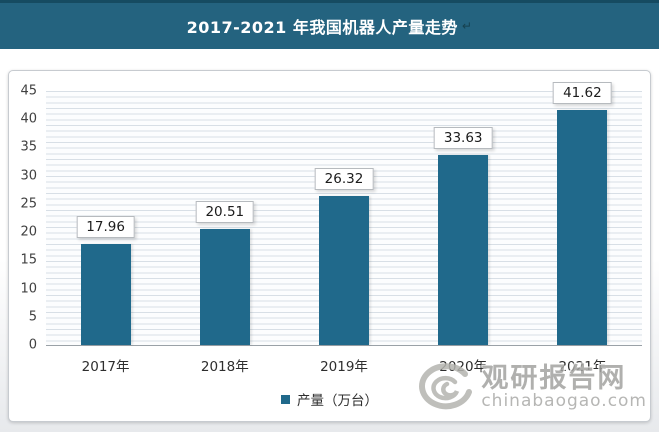 The image size is (659, 432). Describe the element at coordinates (28, 91) in the screenshot. I see `y-axis-tick-label: 45` at that location.